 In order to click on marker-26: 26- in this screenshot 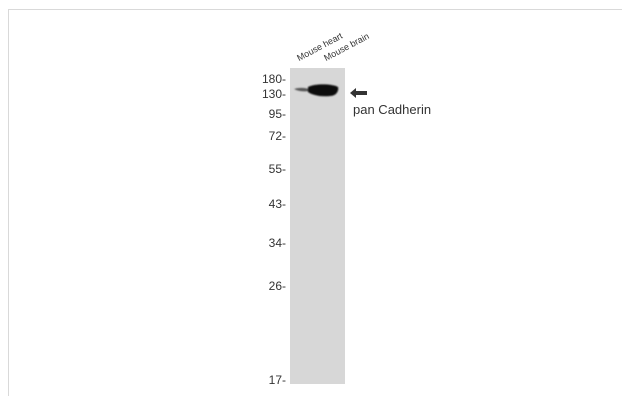, I will do `click(277, 286)`.